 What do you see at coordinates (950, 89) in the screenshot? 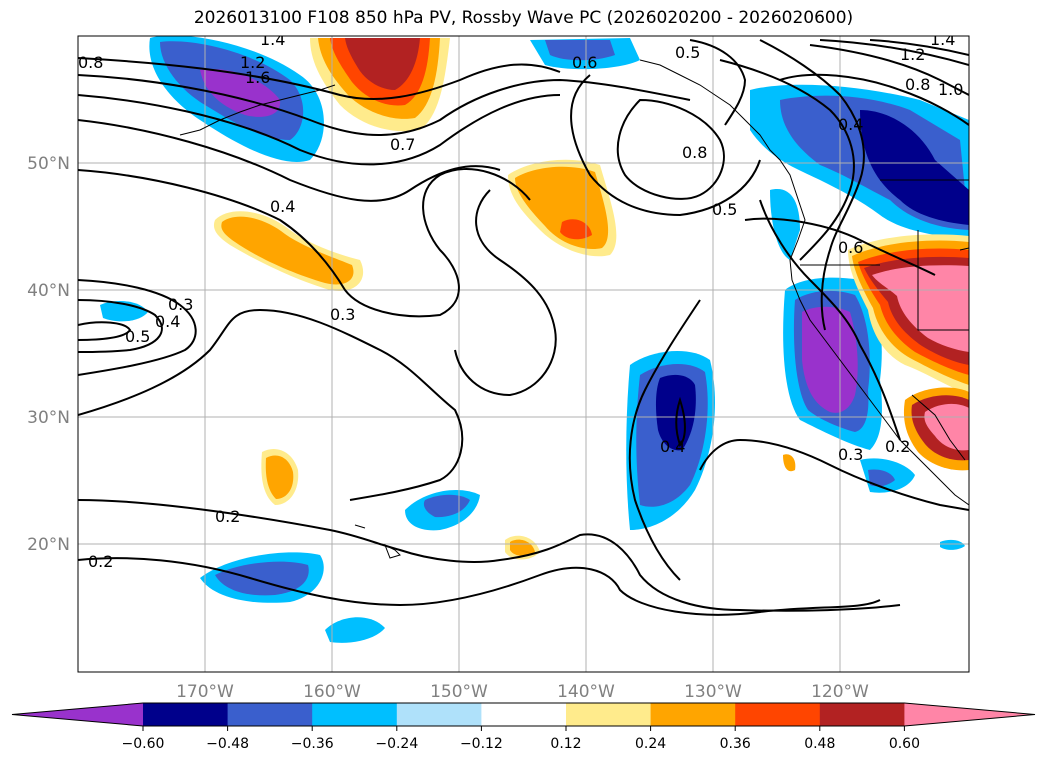
I see `contour-label: 1.0` at bounding box center [950, 89].